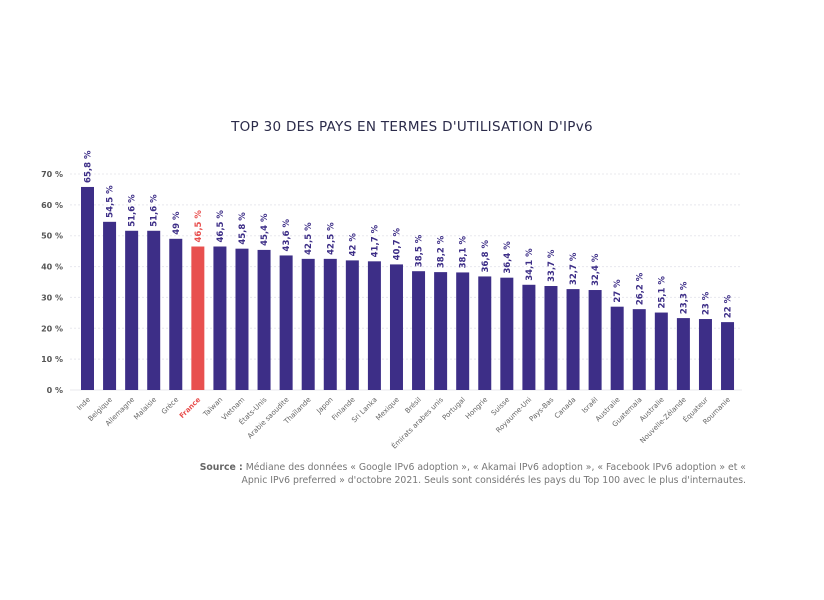  Describe the element at coordinates (52, 236) in the screenshot. I see `y-tick-label: 50 %` at that location.